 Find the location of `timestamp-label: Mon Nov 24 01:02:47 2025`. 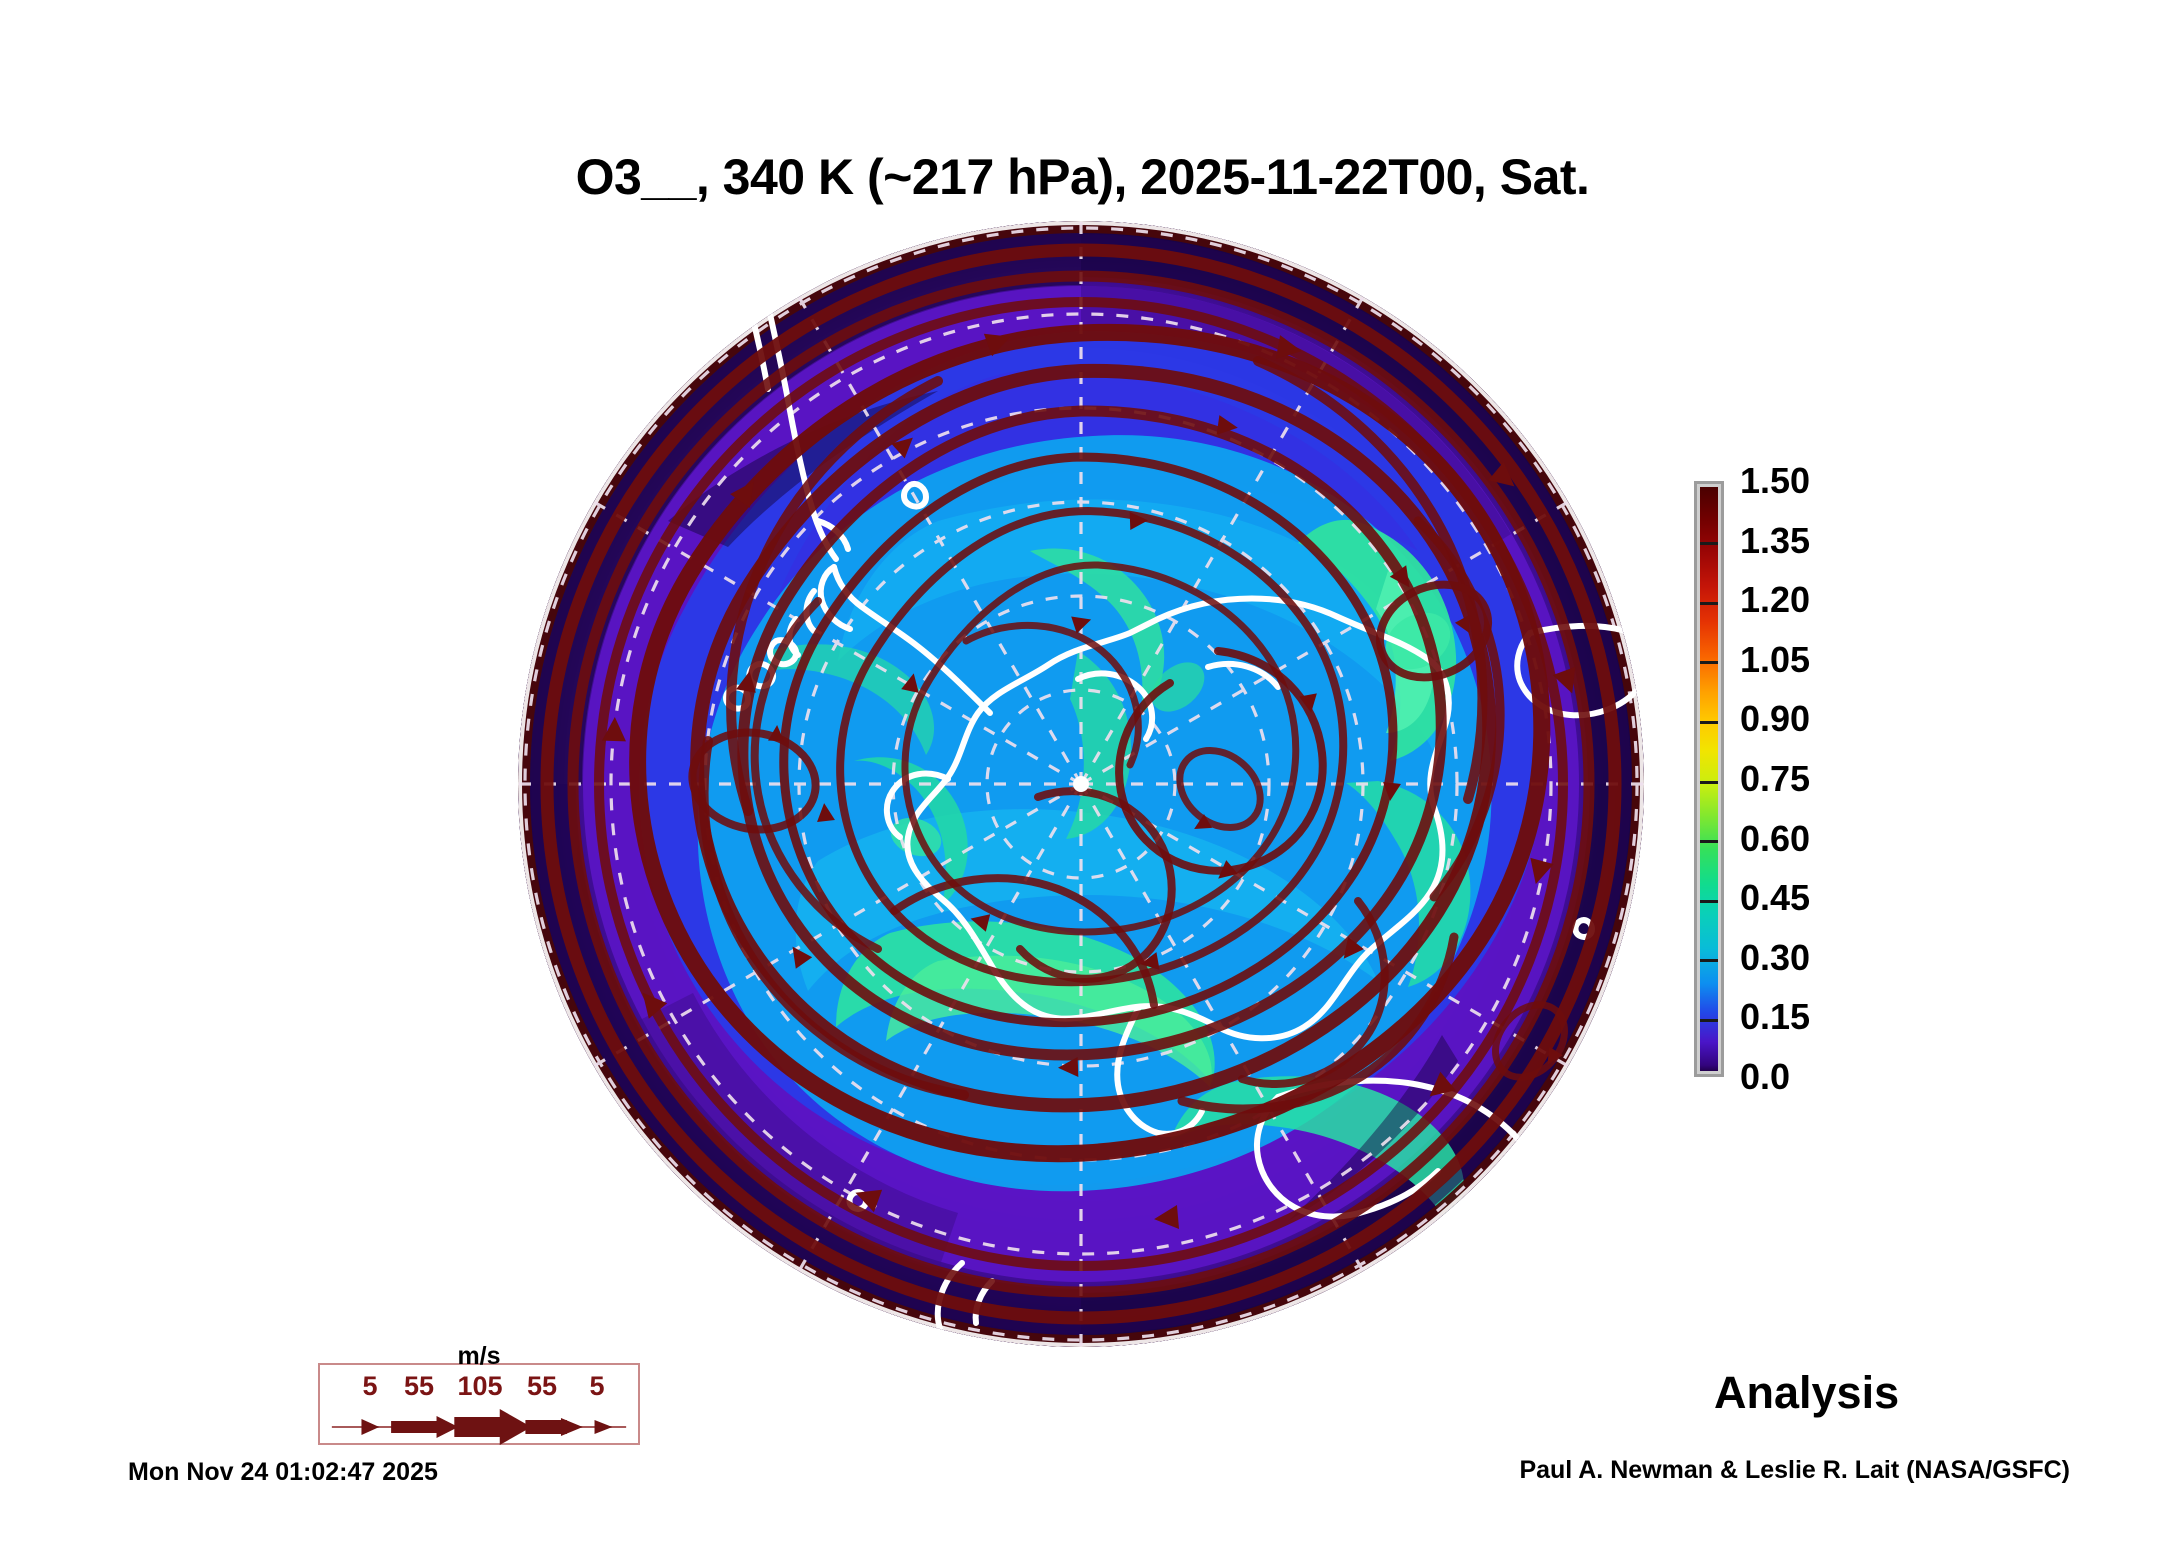

timestamp-label: Mon Nov 24 01:02:47 2025 is located at coordinates (283, 1472).